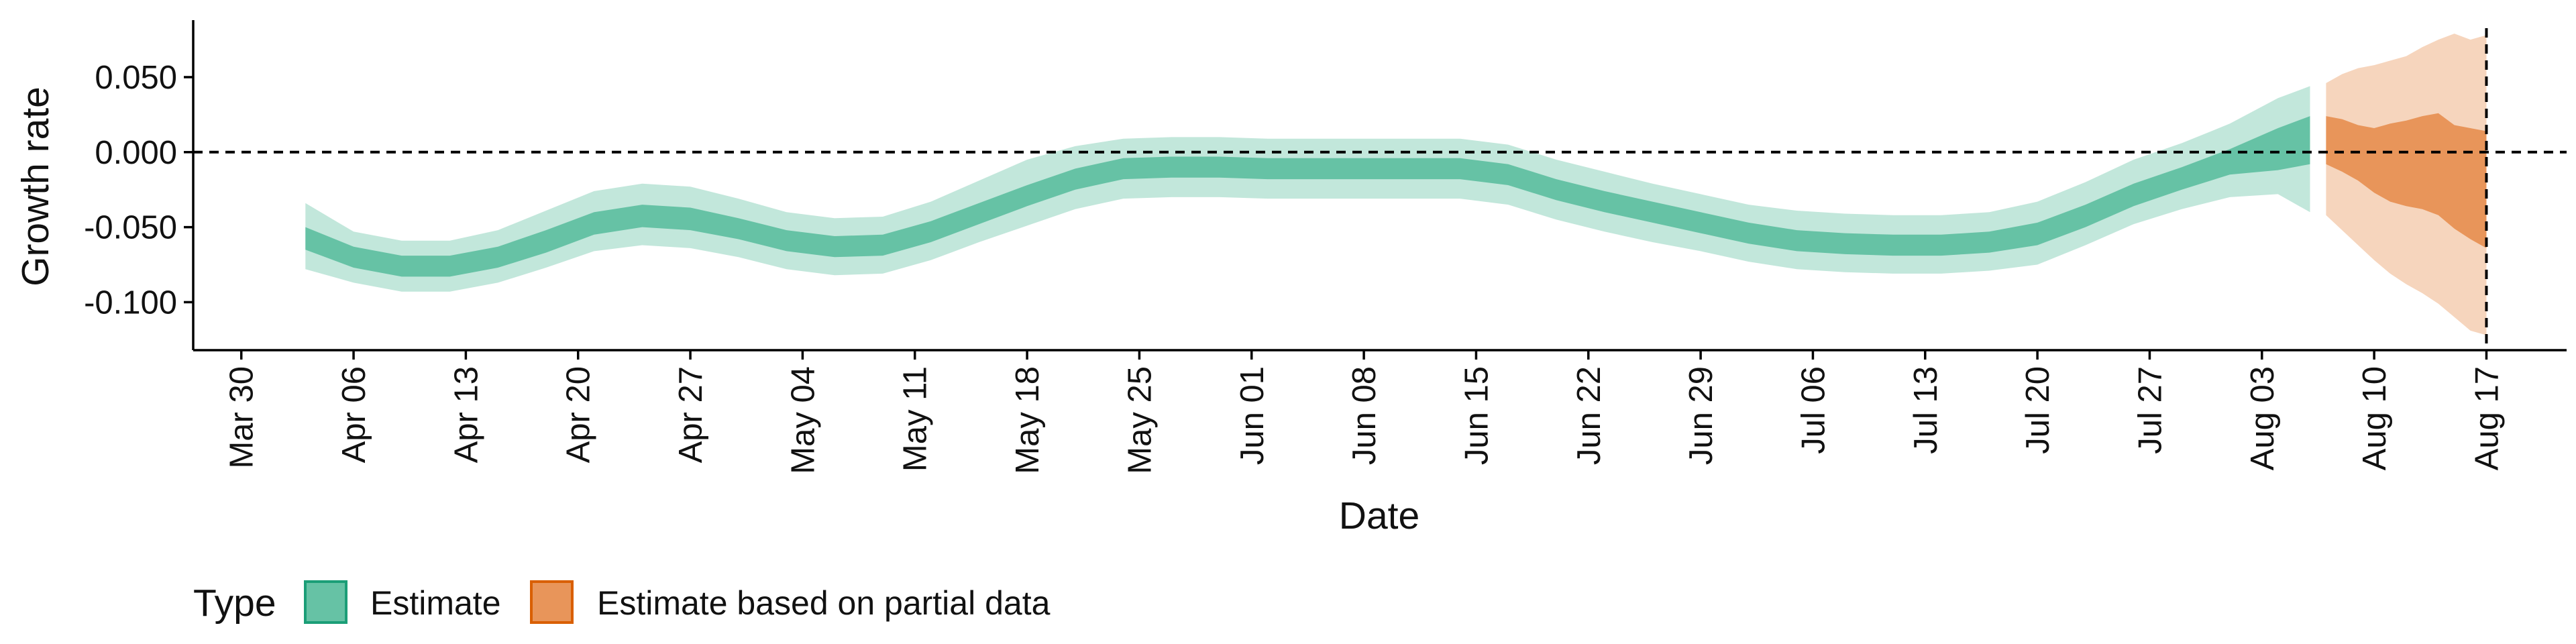 Image resolution: width=2576 pixels, height=644 pixels. Describe the element at coordinates (234, 603) in the screenshot. I see `legend-title: Type` at that location.